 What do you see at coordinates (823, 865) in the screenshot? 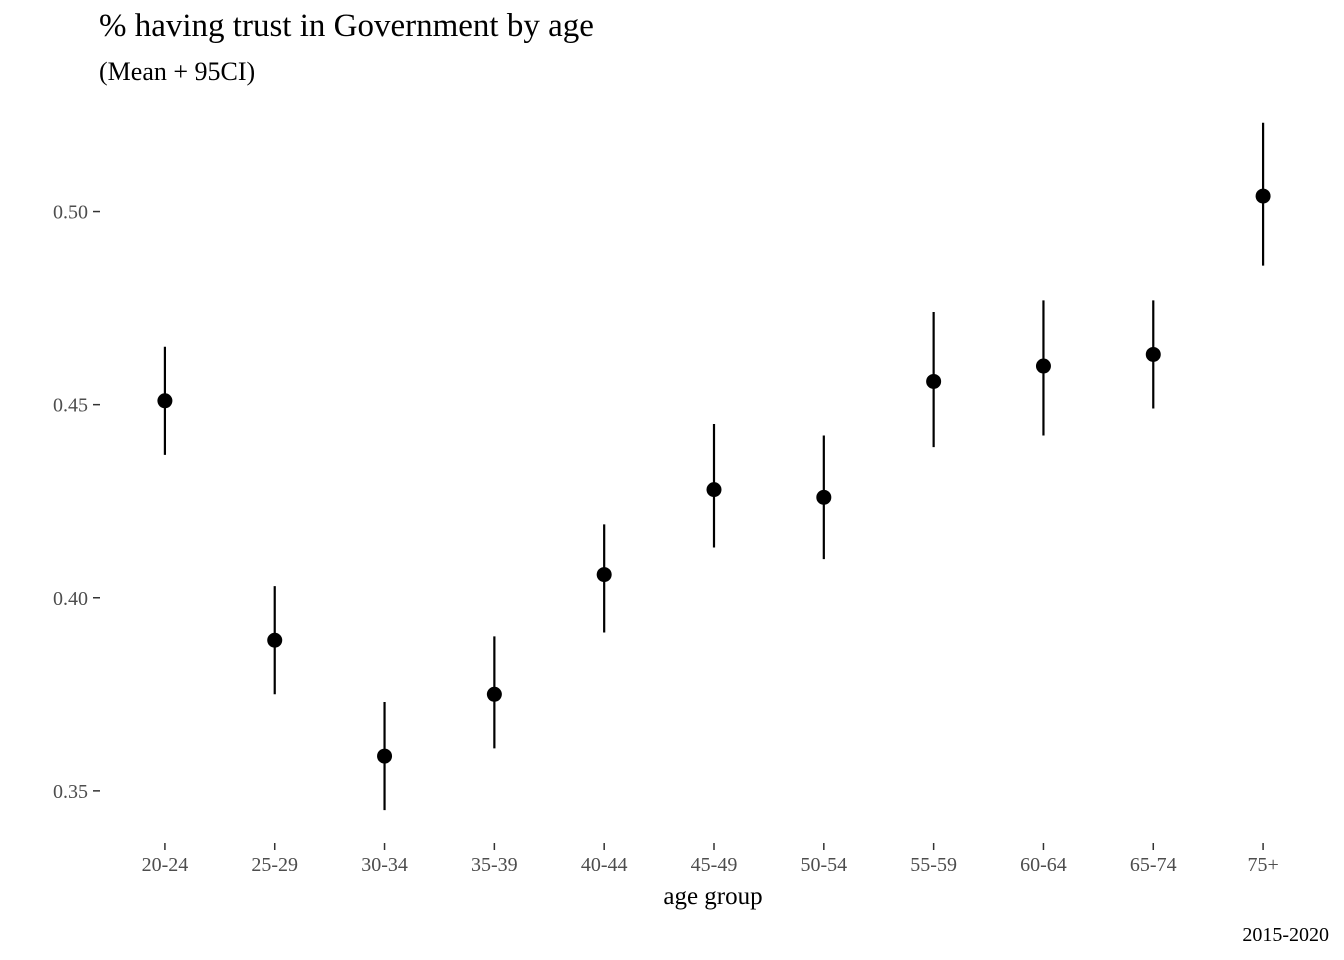
I see `x-tick-label: 50-54` at bounding box center [823, 865].